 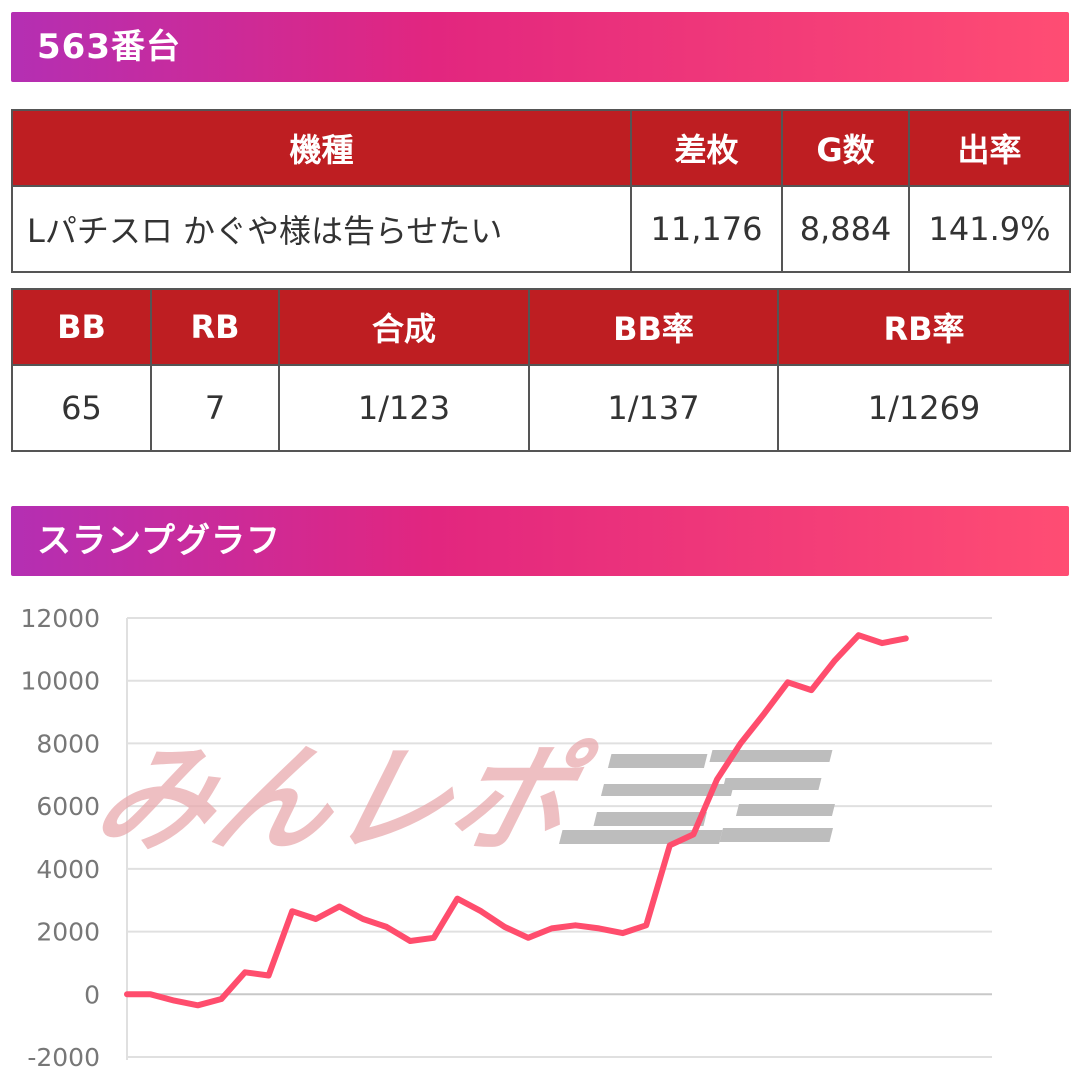 What do you see at coordinates (706, 229) in the screenshot?
I see `coin-difference-value: 11,176` at bounding box center [706, 229].